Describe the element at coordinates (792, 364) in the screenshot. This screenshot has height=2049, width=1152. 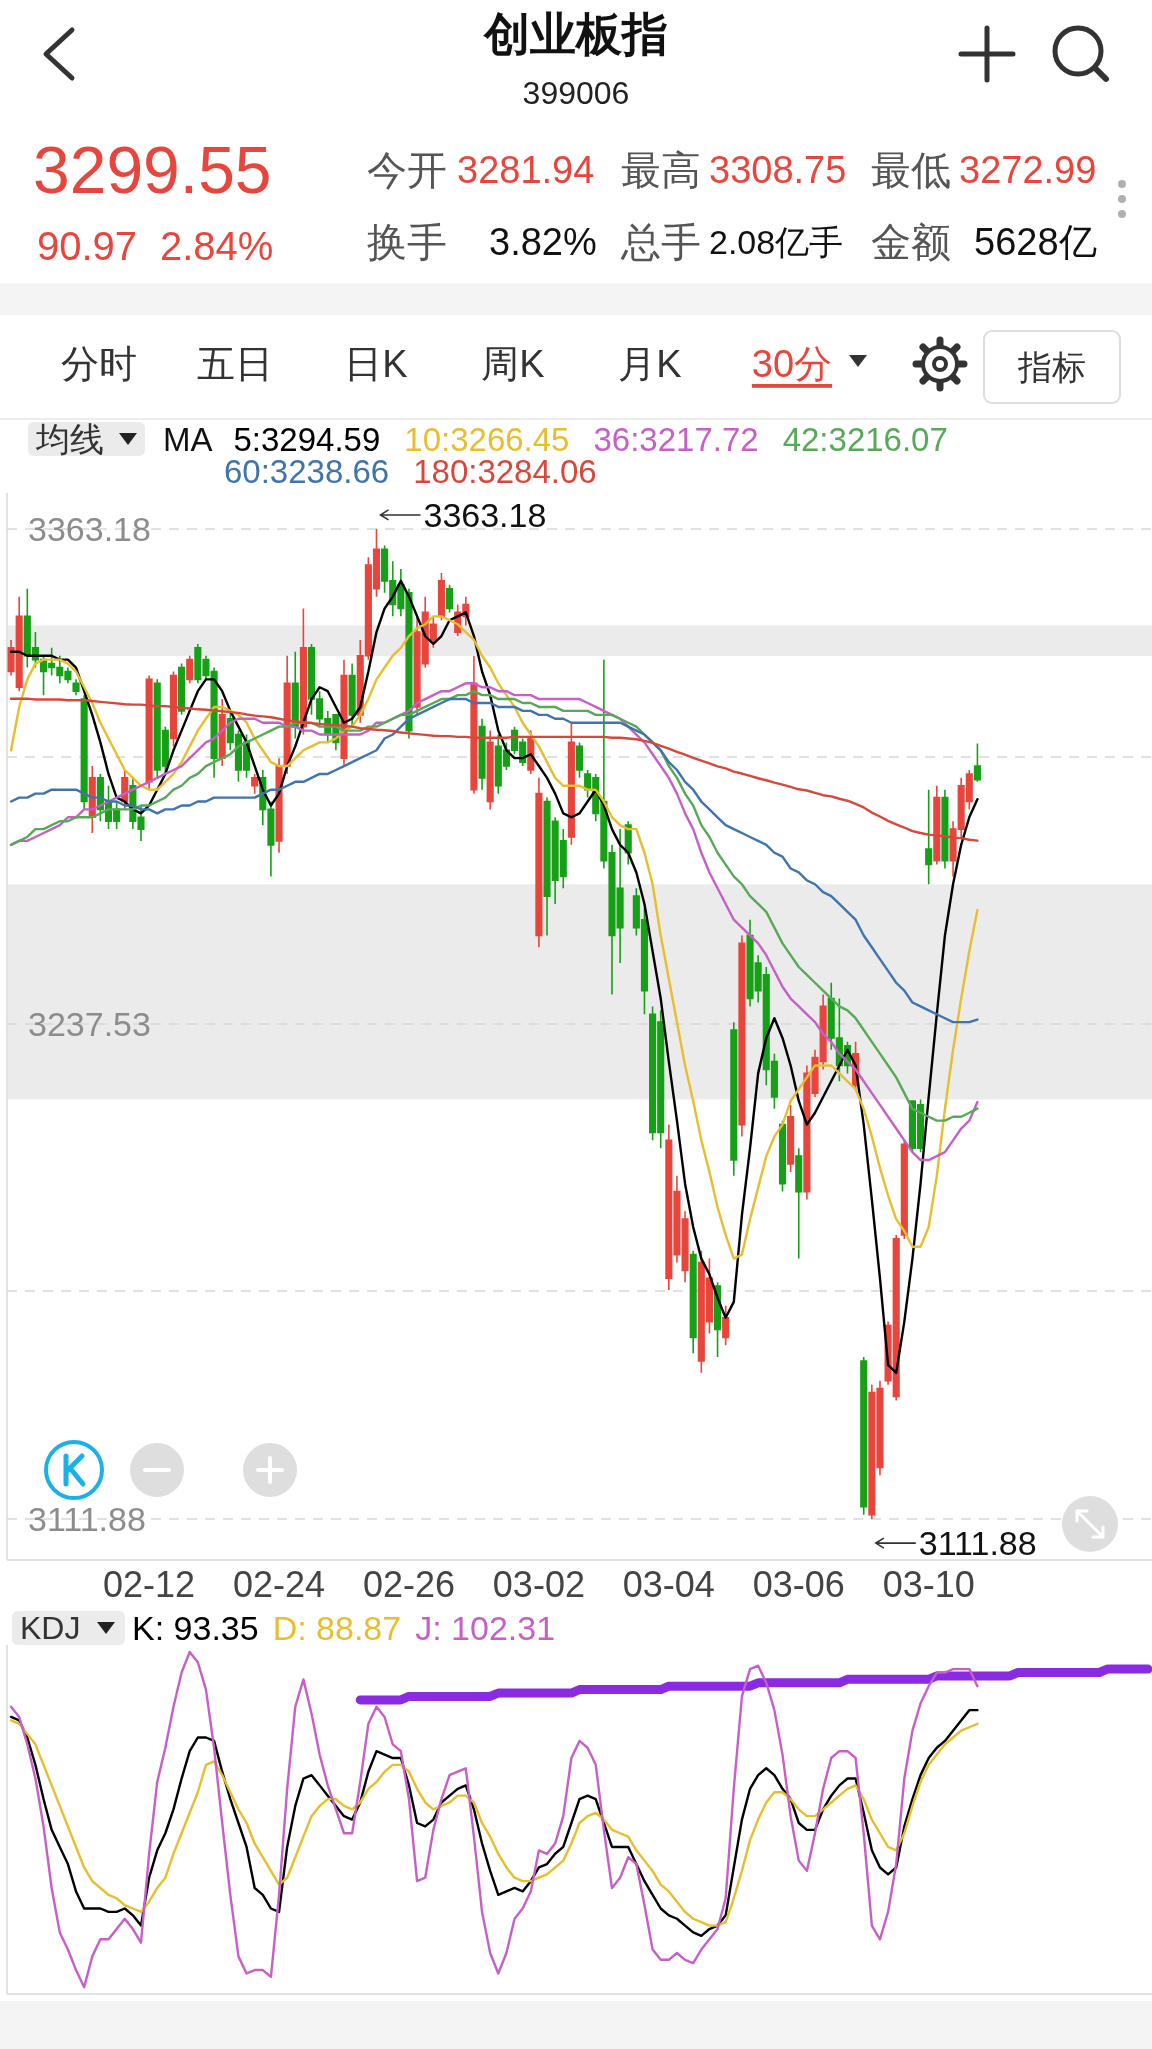
I see `text: 30分` at that location.